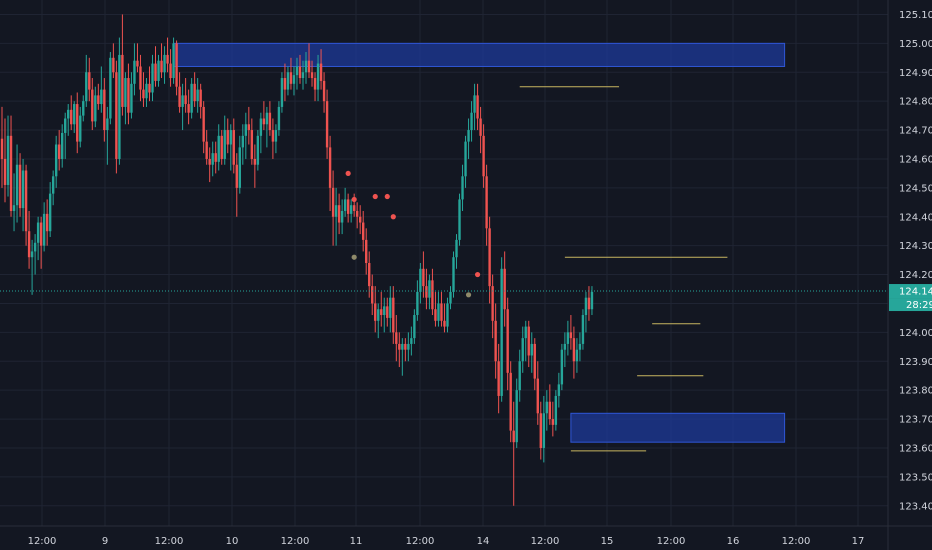 The width and height of the screenshot is (932, 550). What do you see at coordinates (915, 246) in the screenshot?
I see `y-tick-label: 124.300` at bounding box center [915, 246].